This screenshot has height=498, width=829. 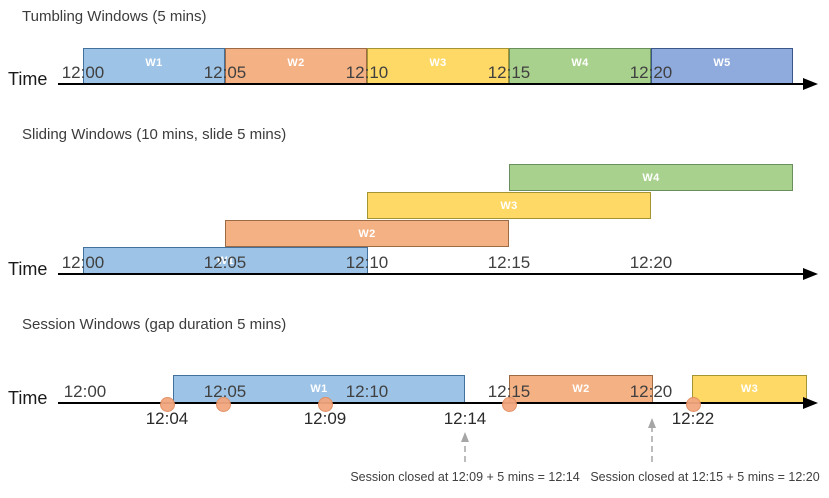 I want to click on session-section-title: Session Windows (gap duration 5 mins), so click(x=154, y=324).